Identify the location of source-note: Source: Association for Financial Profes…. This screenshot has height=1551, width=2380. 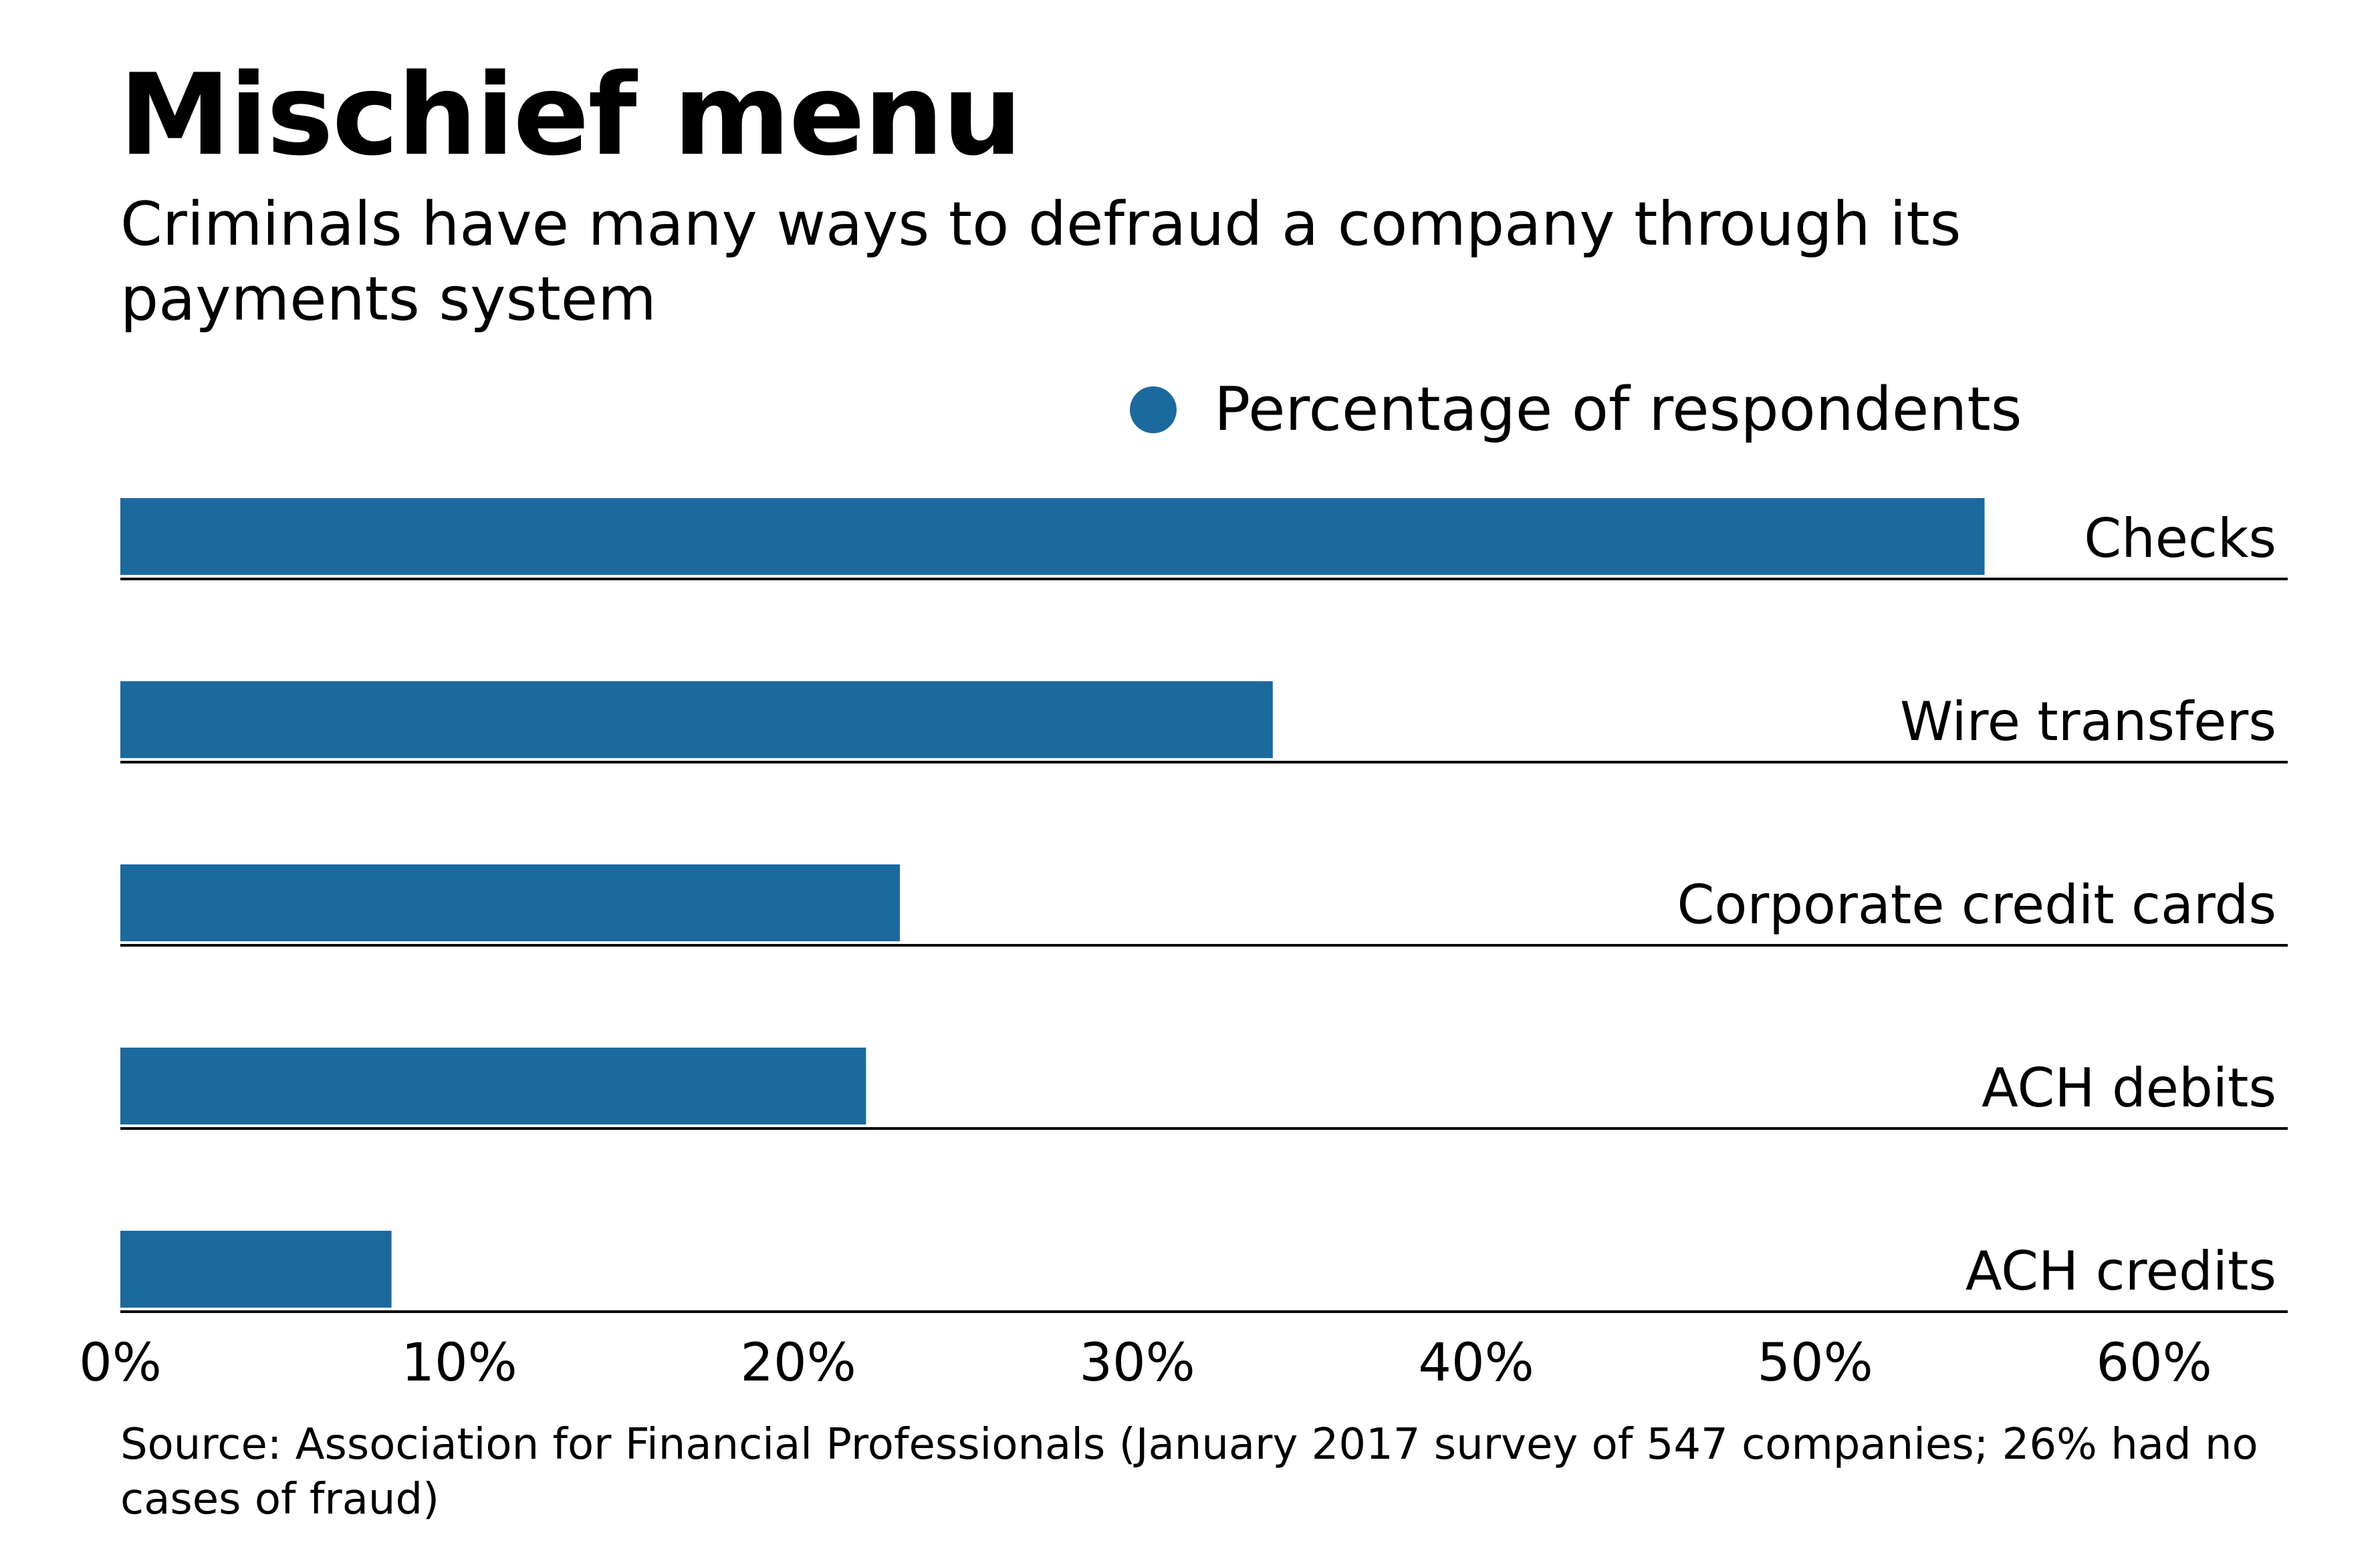
(1189, 1472).